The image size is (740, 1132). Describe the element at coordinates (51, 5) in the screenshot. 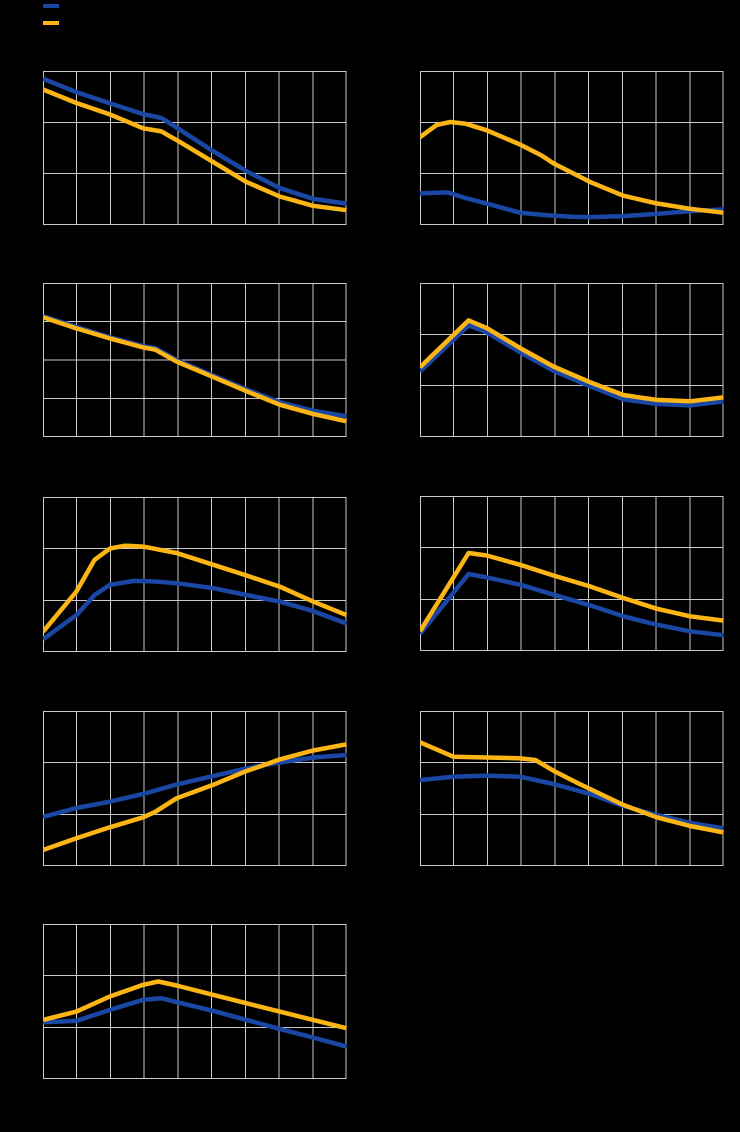

I see `legend-line-swatch-blue` at that location.